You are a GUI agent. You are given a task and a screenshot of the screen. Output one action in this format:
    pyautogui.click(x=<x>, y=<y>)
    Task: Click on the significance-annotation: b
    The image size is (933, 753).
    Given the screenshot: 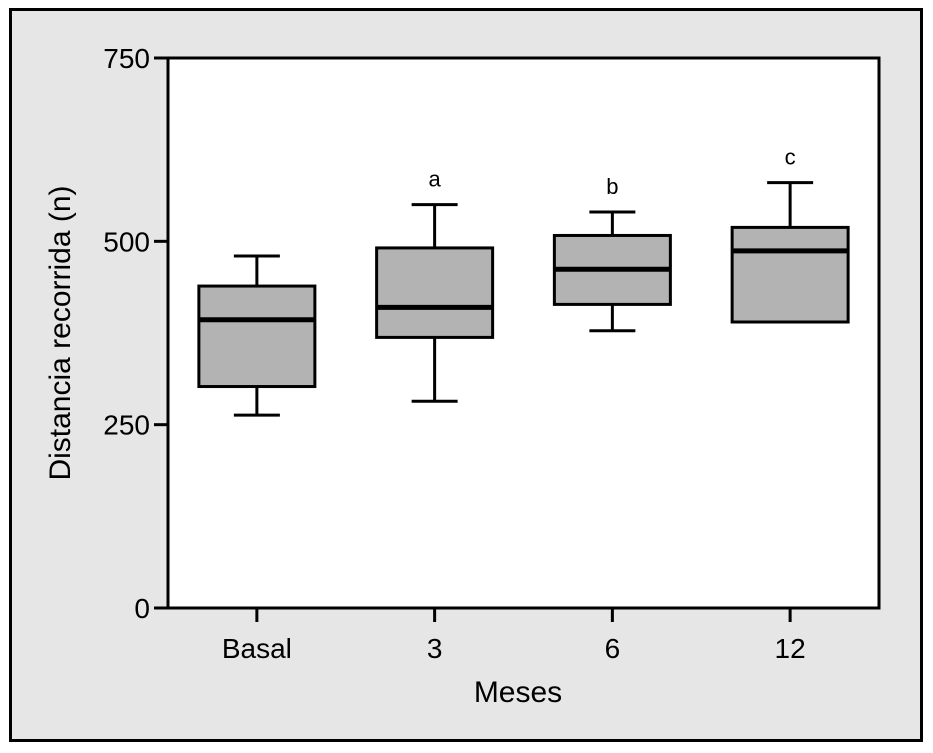 What is the action you would take?
    pyautogui.click(x=612, y=186)
    